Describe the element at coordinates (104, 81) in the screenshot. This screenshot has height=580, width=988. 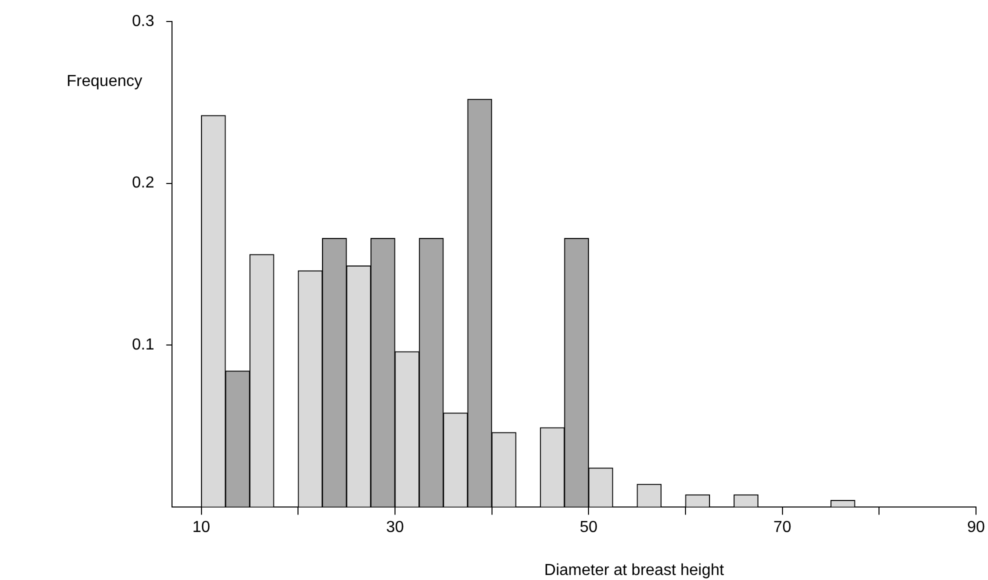
I see `y-axis-title: Frequency` at that location.